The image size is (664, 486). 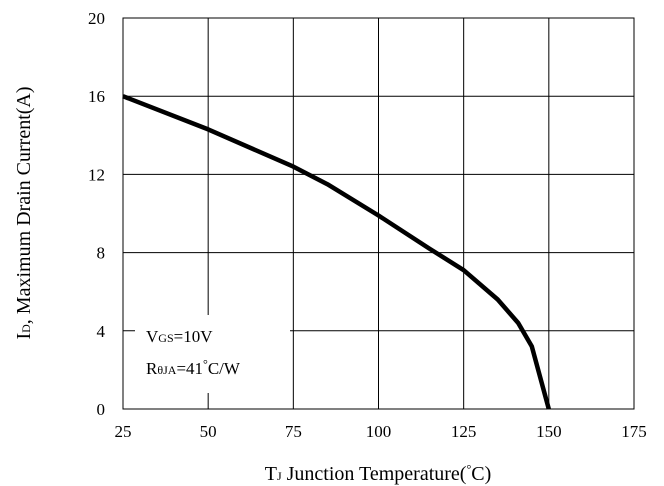 I want to click on y-tick-label: 16, so click(x=96, y=96).